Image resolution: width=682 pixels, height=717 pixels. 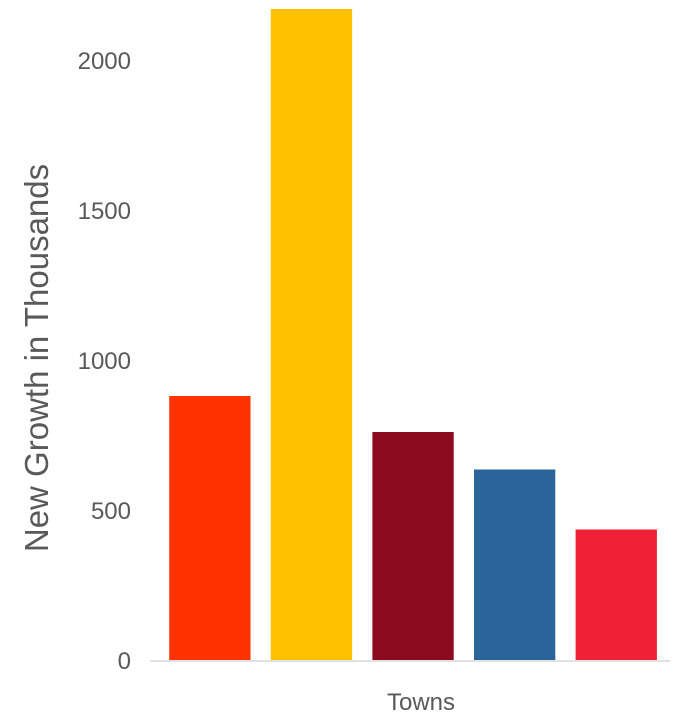 I want to click on y-tick-label: 1500, so click(x=104, y=211).